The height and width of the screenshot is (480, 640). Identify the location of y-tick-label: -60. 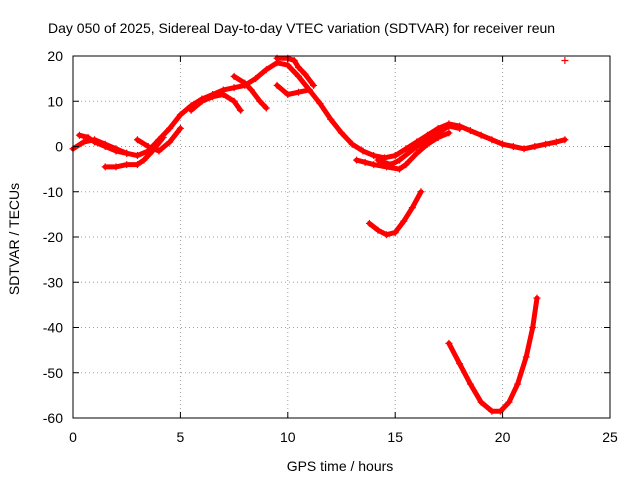
(53, 418).